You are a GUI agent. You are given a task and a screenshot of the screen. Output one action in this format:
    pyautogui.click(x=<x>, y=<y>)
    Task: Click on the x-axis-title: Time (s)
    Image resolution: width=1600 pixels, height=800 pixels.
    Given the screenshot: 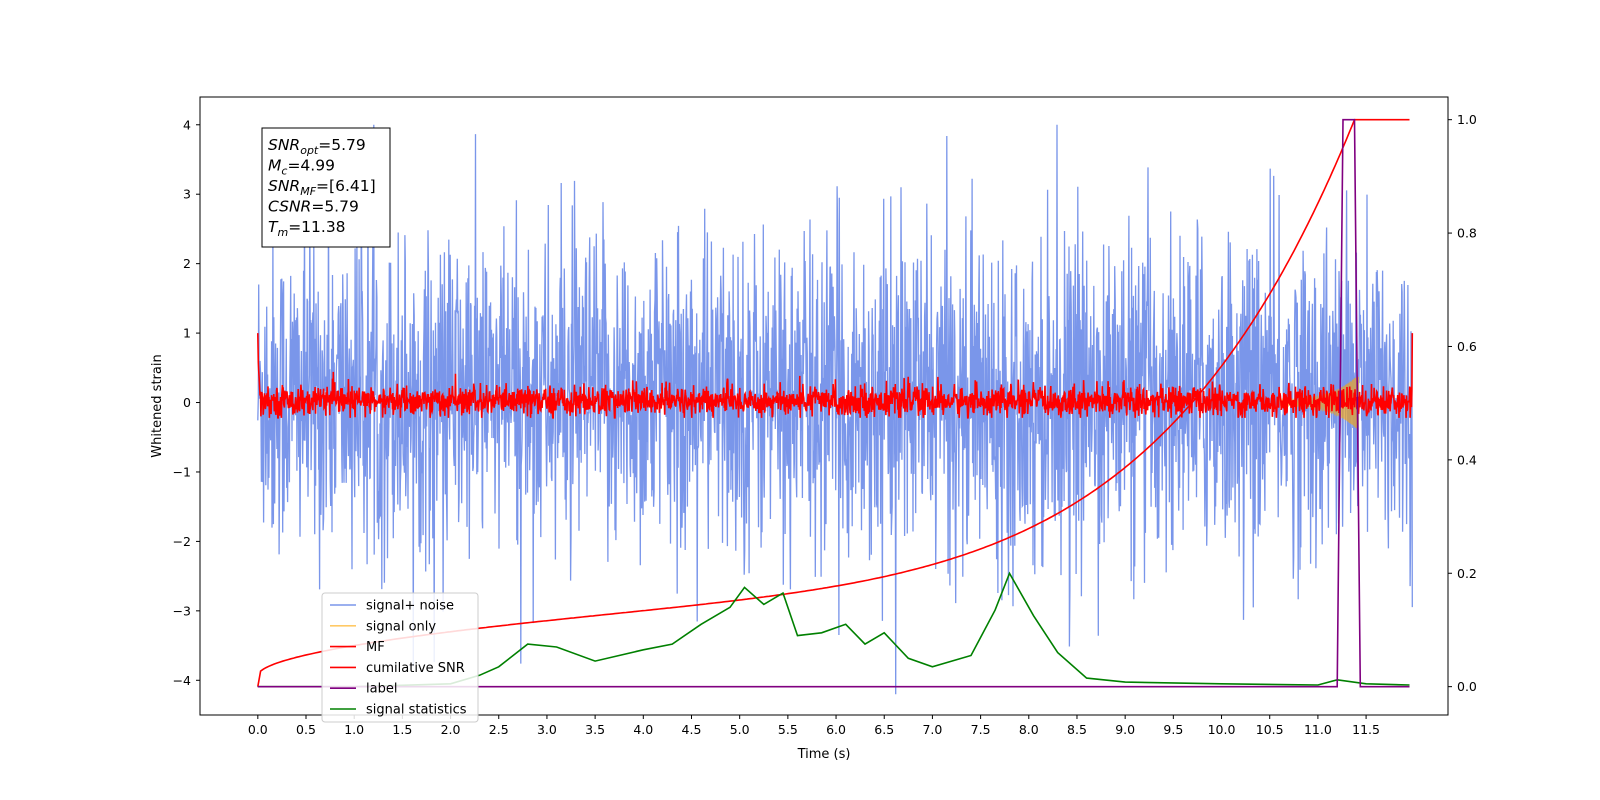 What is the action you would take?
    pyautogui.click(x=824, y=754)
    